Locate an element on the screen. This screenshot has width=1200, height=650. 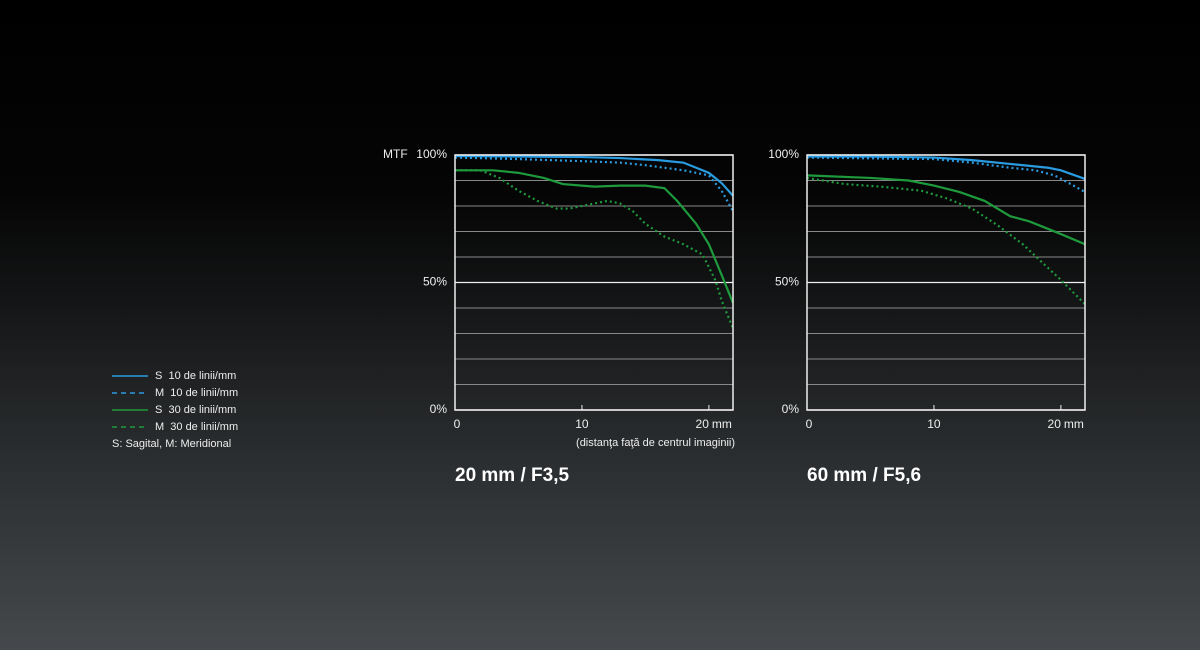
legend-label: S 10 de linii/mm is located at coordinates (195, 376).